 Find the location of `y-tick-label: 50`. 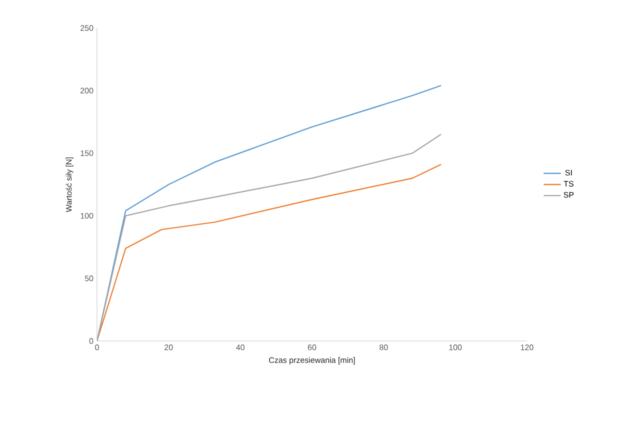

y-tick-label: 50 is located at coordinates (89, 279).